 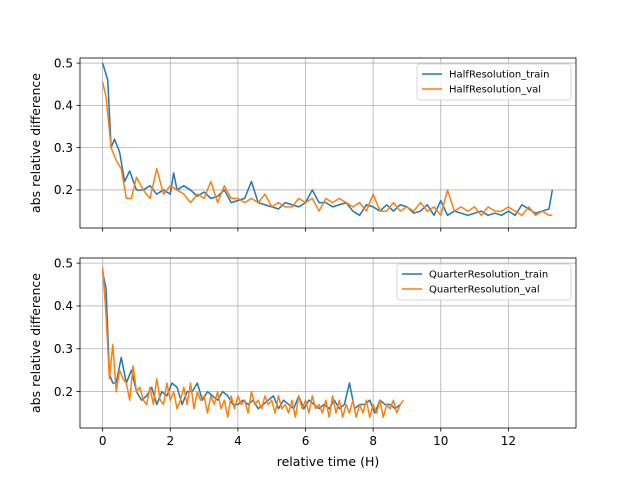 What do you see at coordinates (484, 290) in the screenshot?
I see `legend-entry: QuarterResolution_val` at bounding box center [484, 290].